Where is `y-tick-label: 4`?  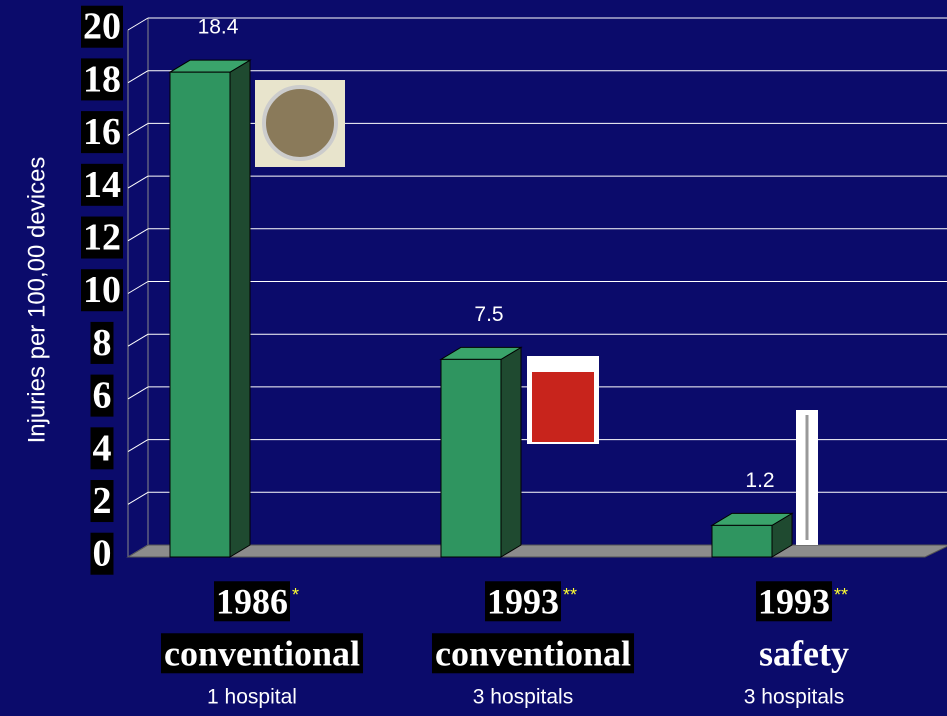
y-tick-label: 4 is located at coordinates (102, 448).